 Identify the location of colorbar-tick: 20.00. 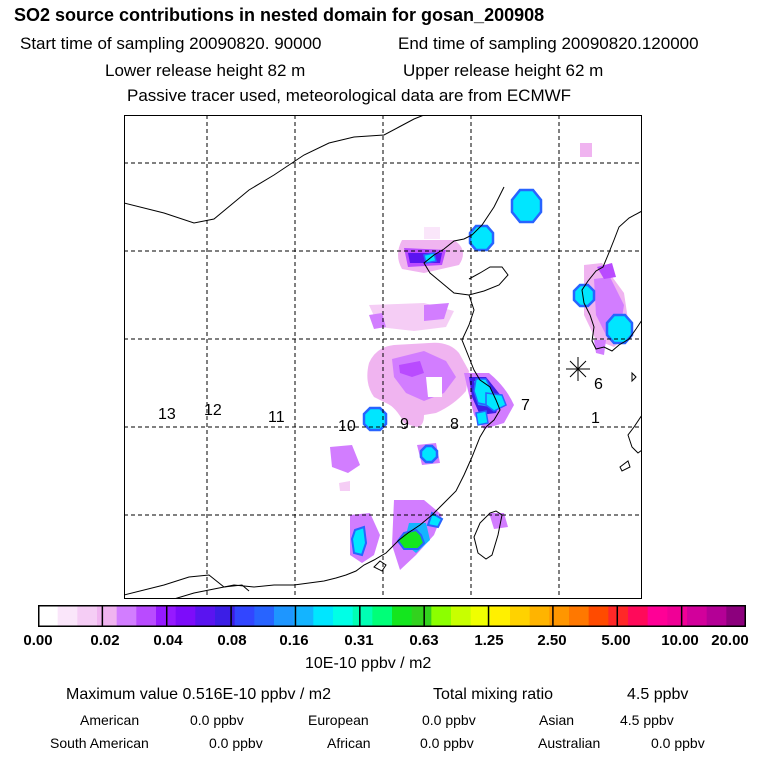
(730, 640).